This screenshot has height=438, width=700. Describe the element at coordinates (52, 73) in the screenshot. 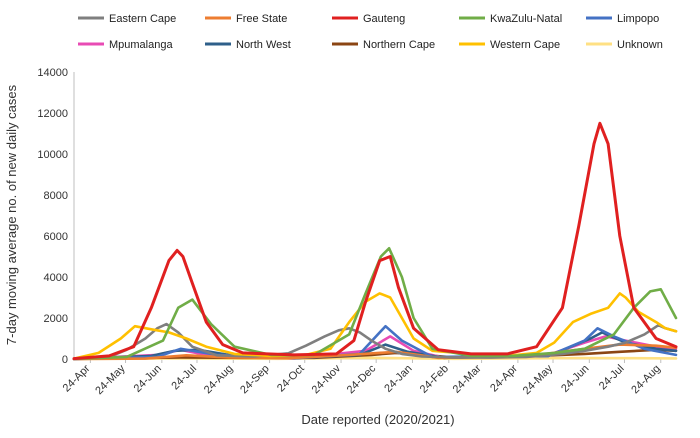

I see `y-tick-label: 14000` at that location.